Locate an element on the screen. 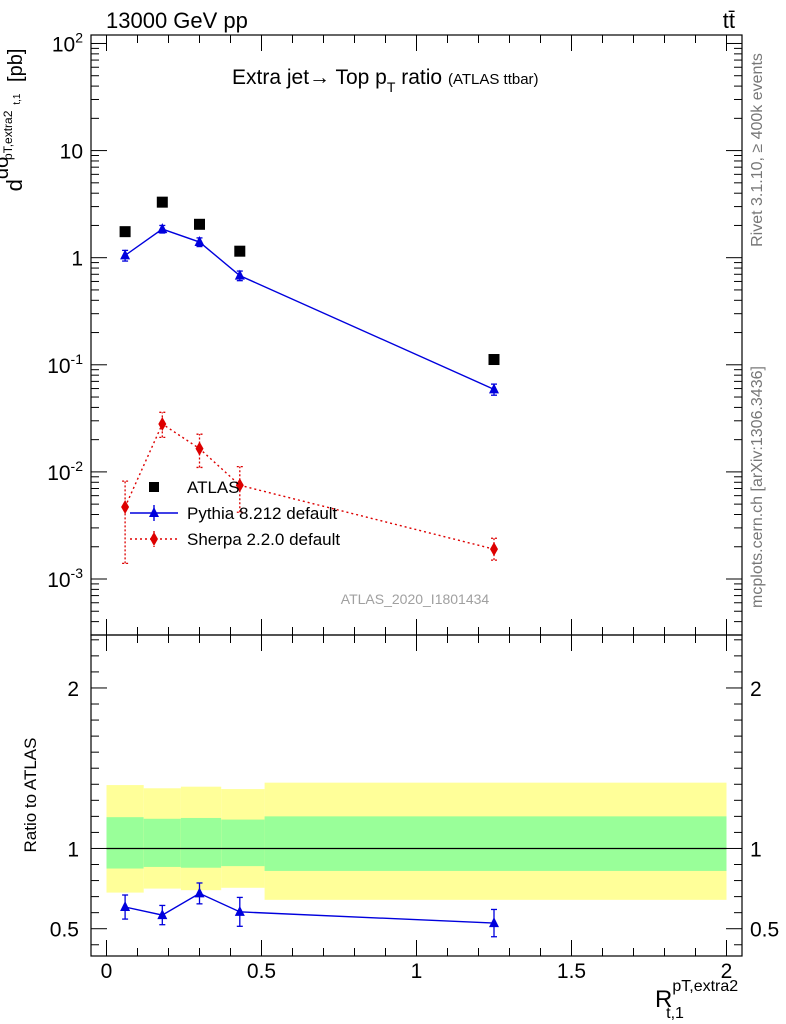 This screenshot has height=1024, width=786. ratio-uncertainty-bands is located at coordinates (416, 841).